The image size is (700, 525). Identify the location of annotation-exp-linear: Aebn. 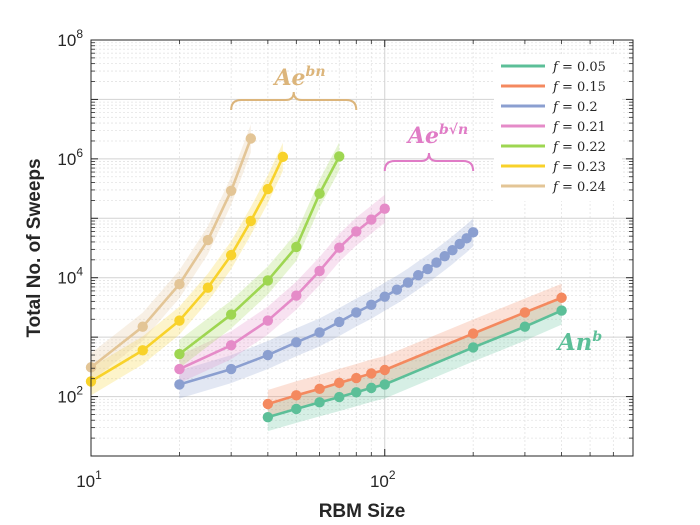
(298, 77).